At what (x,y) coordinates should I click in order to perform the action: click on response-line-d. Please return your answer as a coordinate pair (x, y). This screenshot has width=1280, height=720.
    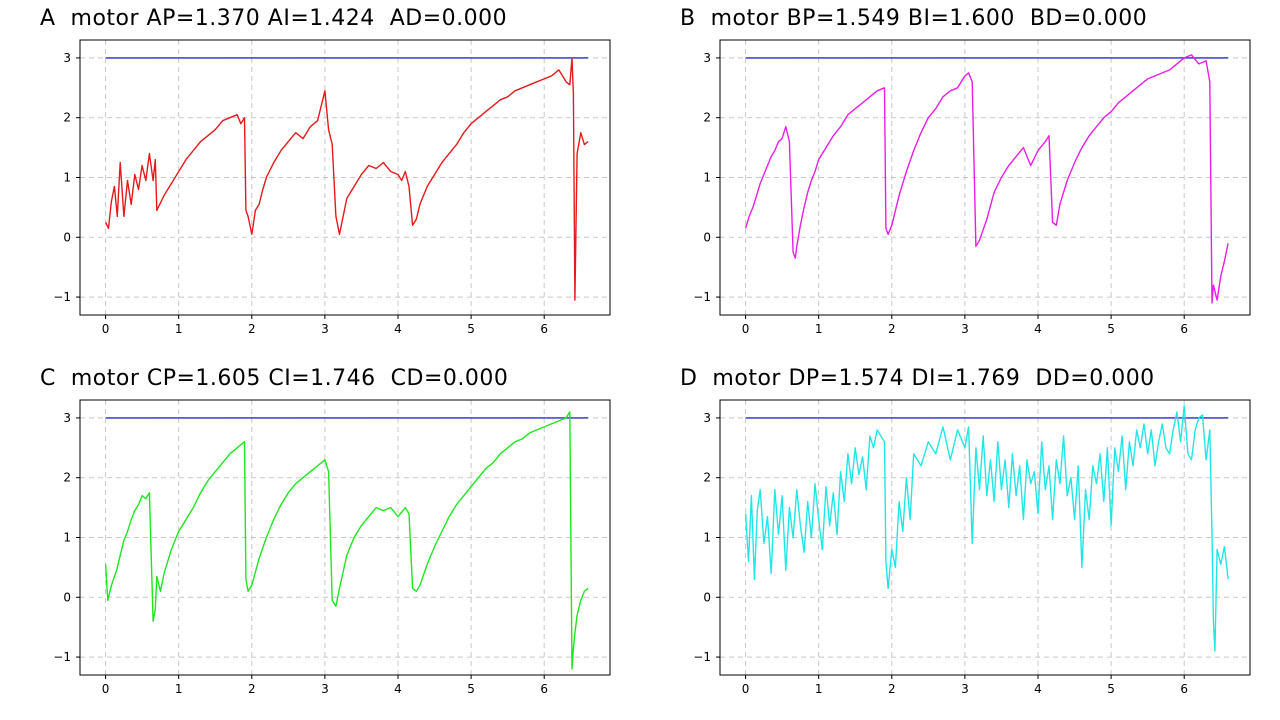
    Looking at the image, I should click on (986, 528).